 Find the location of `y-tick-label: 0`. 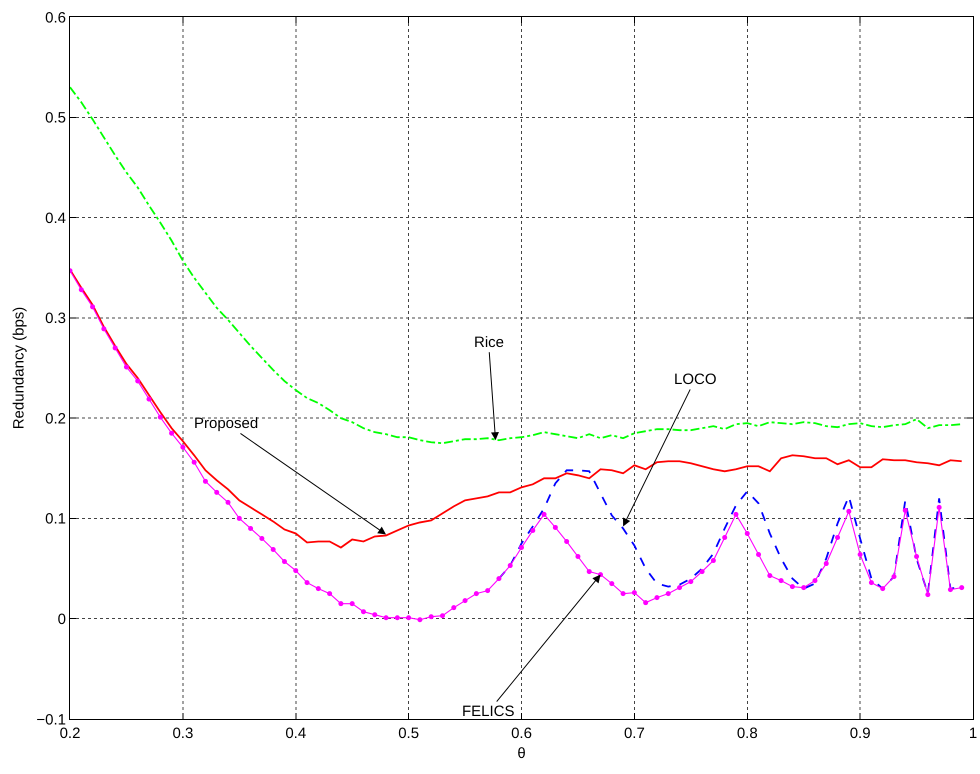

y-tick-label: 0 is located at coordinates (62, 619).